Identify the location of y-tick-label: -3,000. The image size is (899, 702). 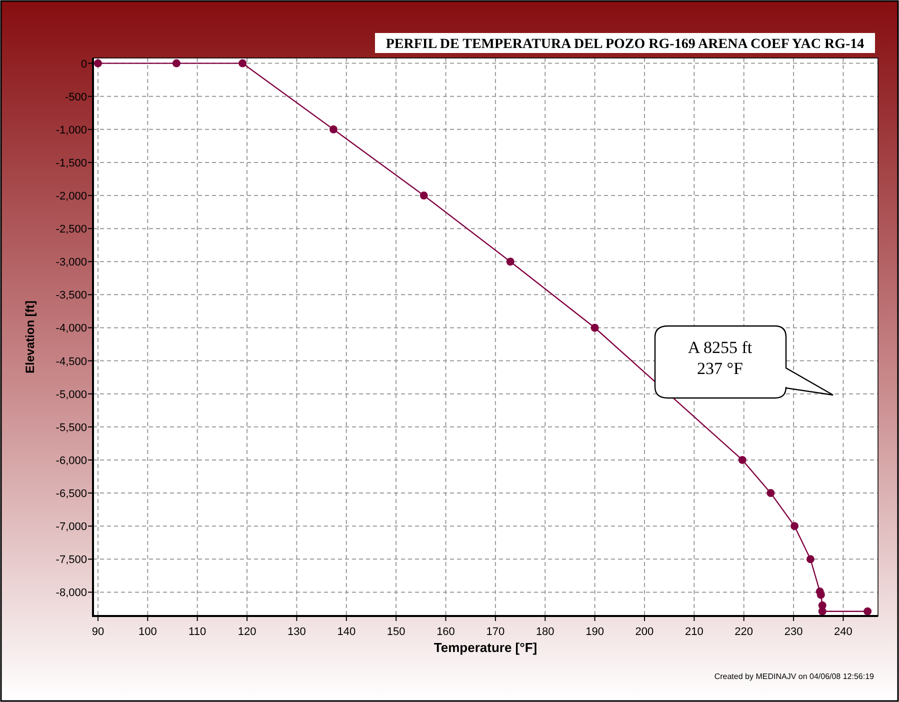
(71, 262).